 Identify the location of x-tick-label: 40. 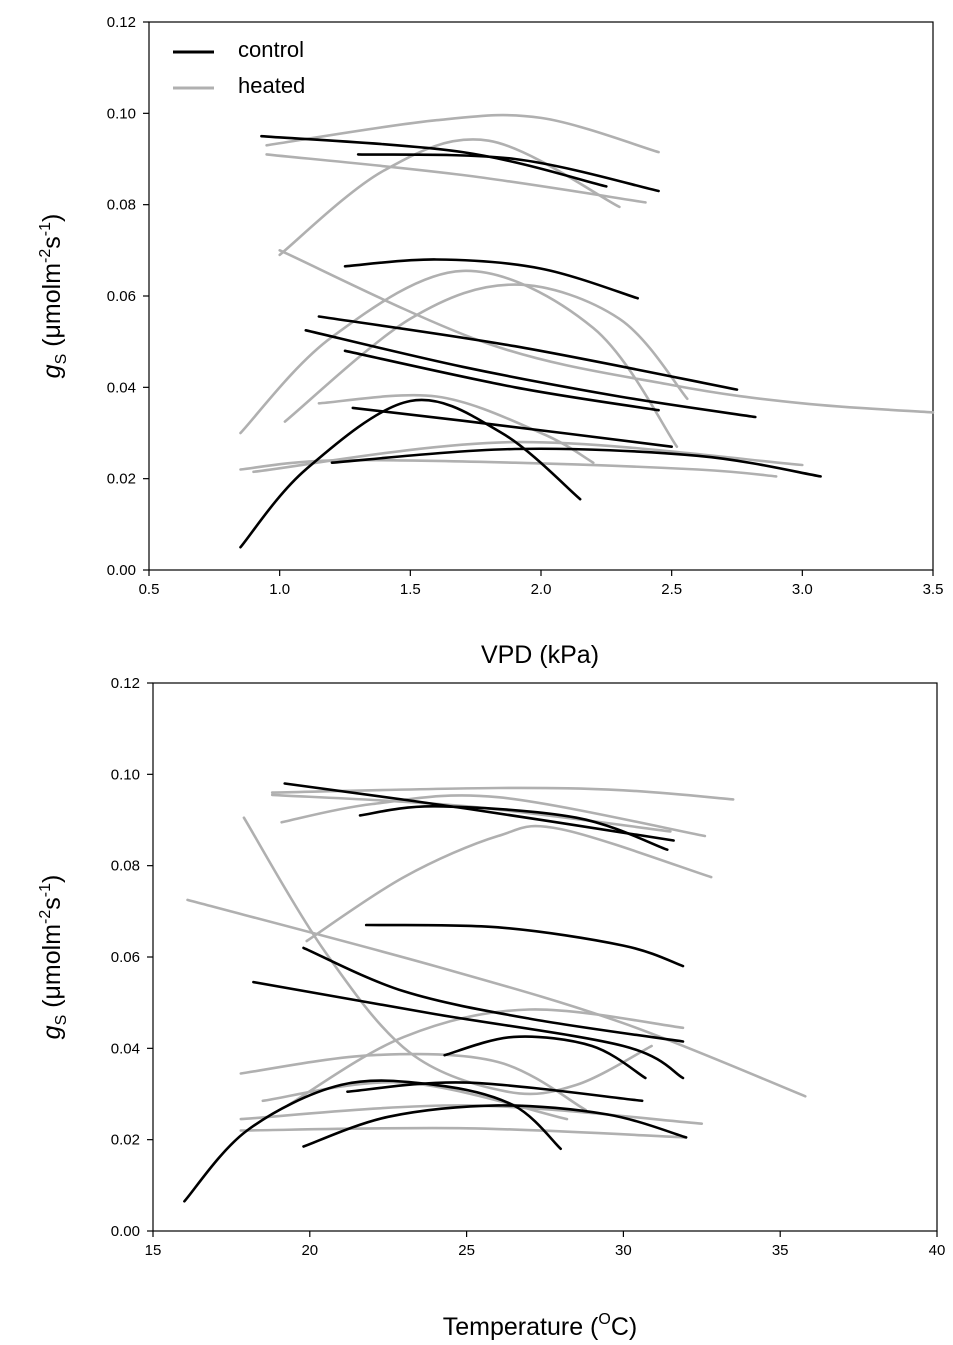
(937, 1250).